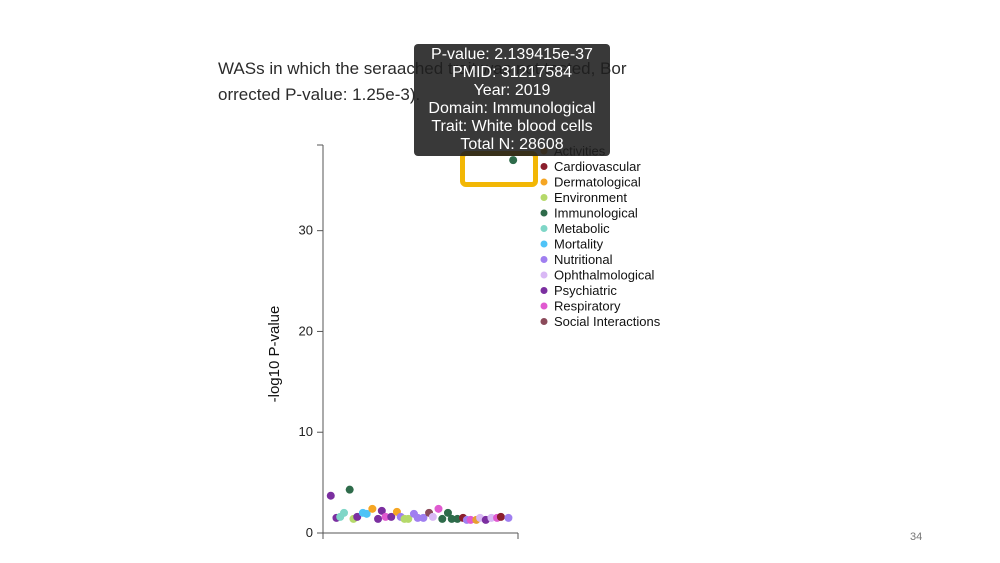 The width and height of the screenshot is (1000, 563). Describe the element at coordinates (582, 228) in the screenshot. I see `legend-label: Metabolic` at that location.